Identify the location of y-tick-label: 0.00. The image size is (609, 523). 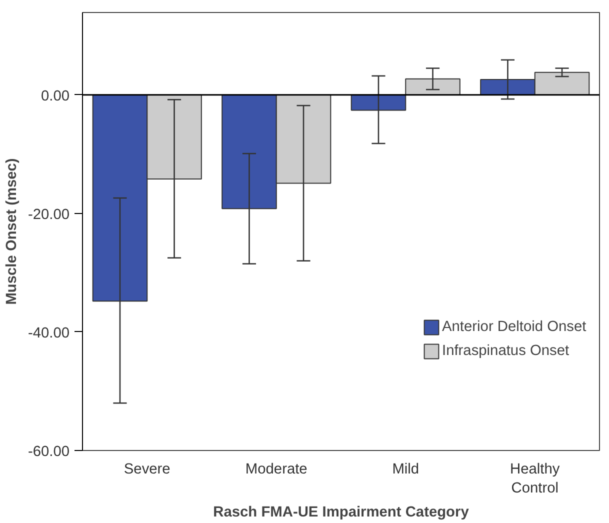
(55, 96).